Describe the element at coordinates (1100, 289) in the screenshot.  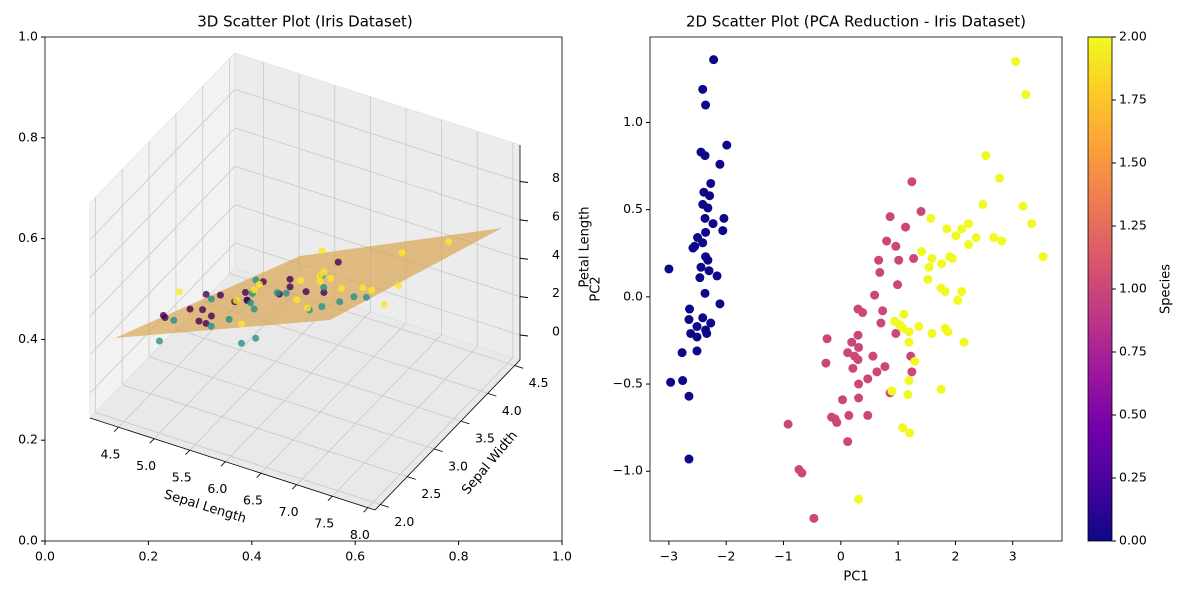
I see `colorbar` at that location.